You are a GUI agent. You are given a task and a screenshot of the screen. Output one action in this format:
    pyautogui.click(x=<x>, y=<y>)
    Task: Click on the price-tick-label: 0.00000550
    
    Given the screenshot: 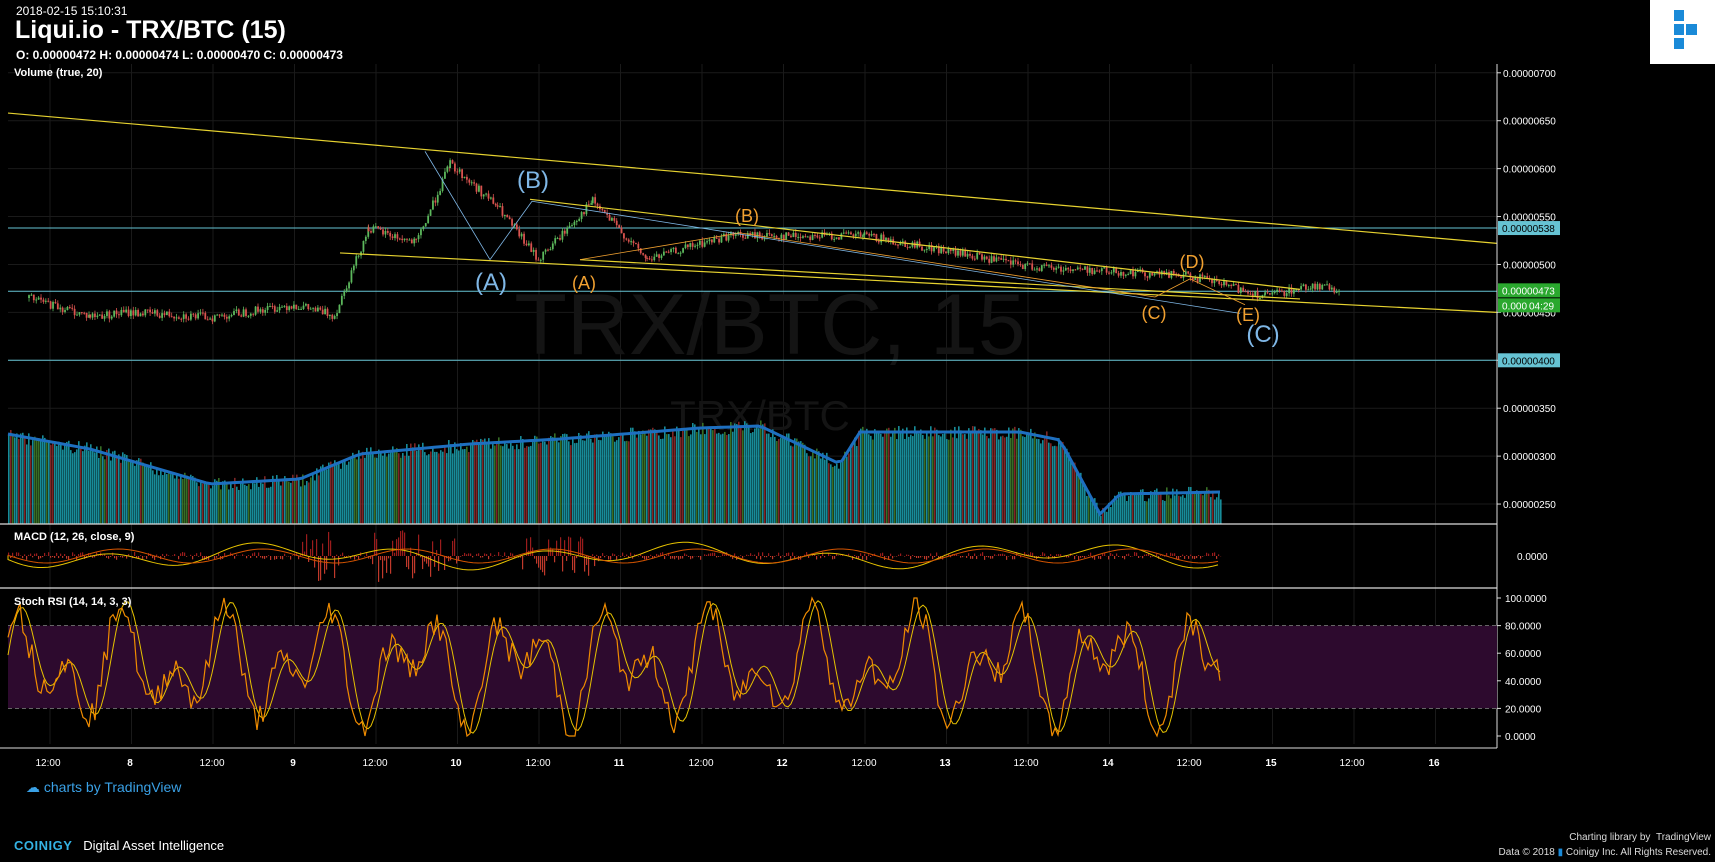 What is the action you would take?
    pyautogui.click(x=1529, y=218)
    